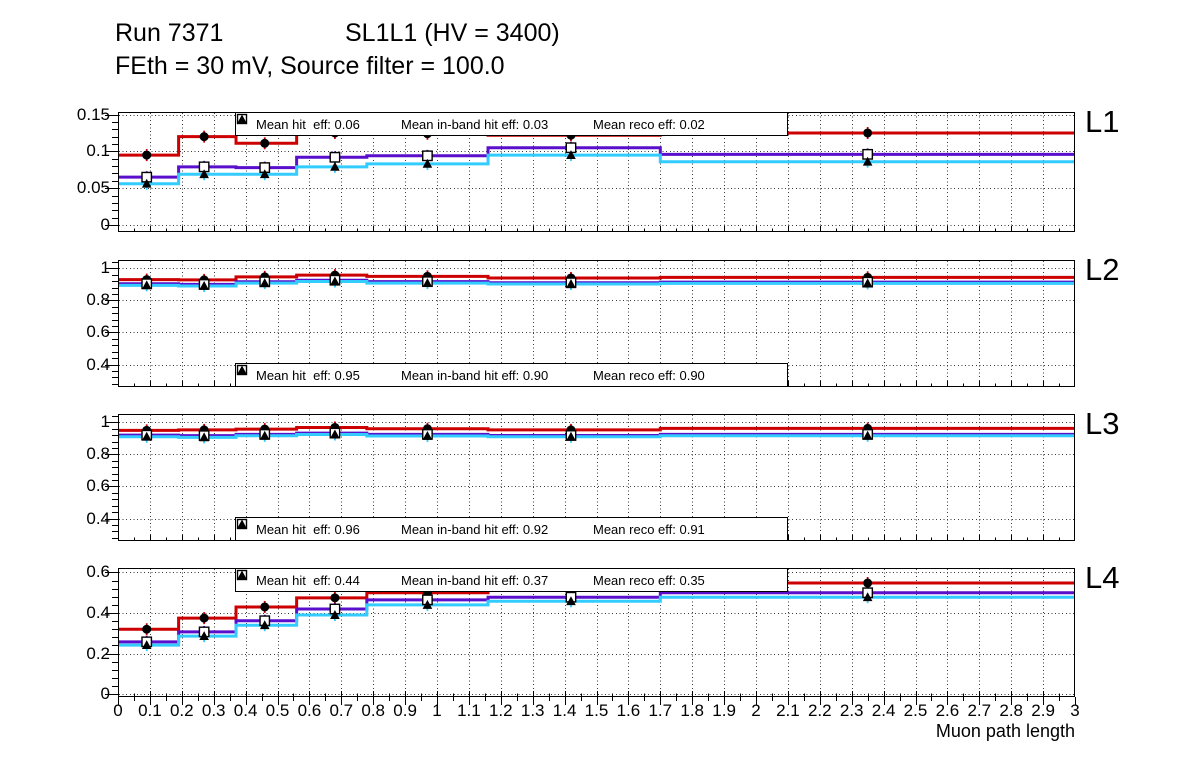 Image resolution: width=1196 pixels, height=772 pixels. I want to click on legend-label: Mean hit eff: 0.06, so click(308, 124).